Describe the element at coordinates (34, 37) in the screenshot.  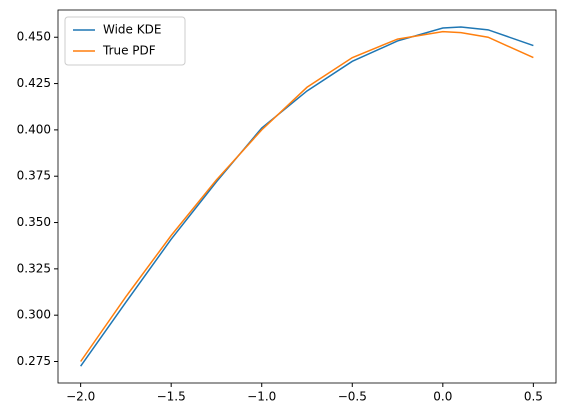
I see `y-tick-label: 0.450` at that location.